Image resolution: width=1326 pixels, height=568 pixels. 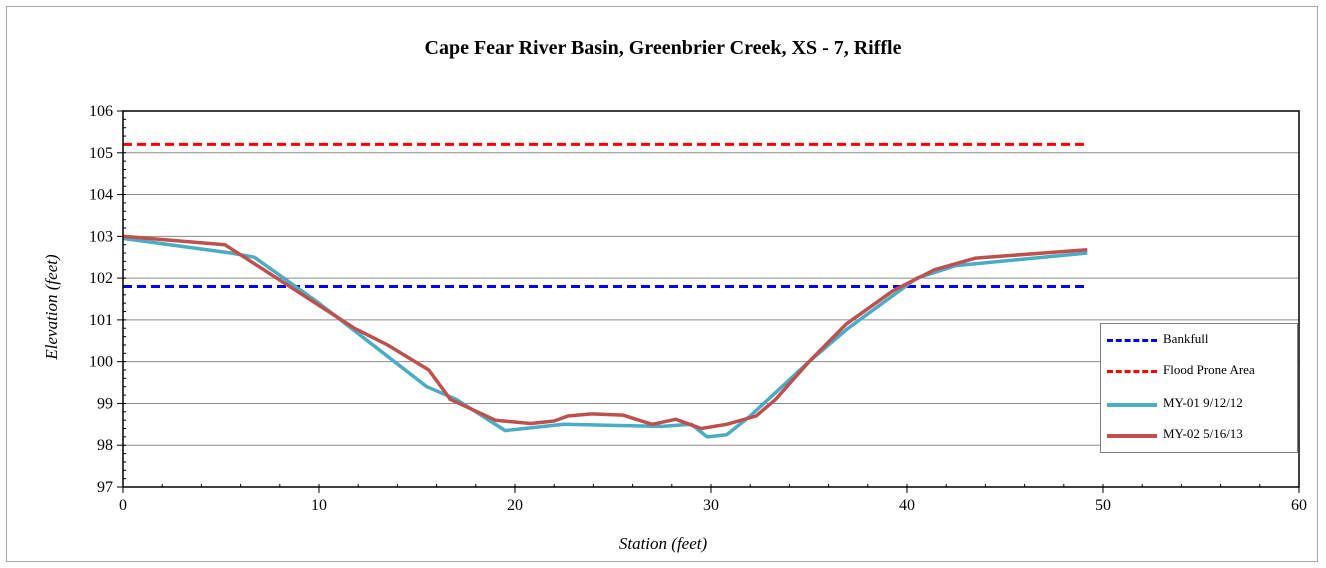 I want to click on x-tick-label: 30, so click(x=711, y=505).